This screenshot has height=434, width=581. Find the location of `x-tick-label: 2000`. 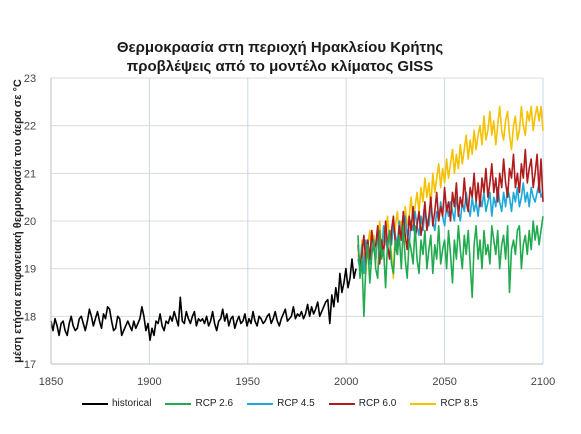

x-tick-label: 2000 is located at coordinates (346, 382).